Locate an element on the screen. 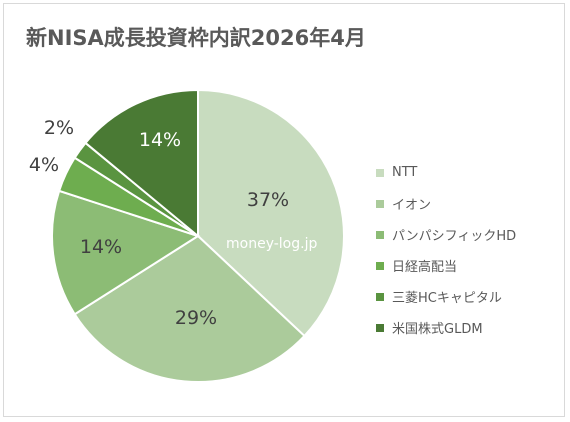 This screenshot has width=570, height=422. chart-legend: NTT イオンパンパシフィックHD 日経高配当三菱HCキャピタル 米国株式GLDM is located at coordinates (446, 250).